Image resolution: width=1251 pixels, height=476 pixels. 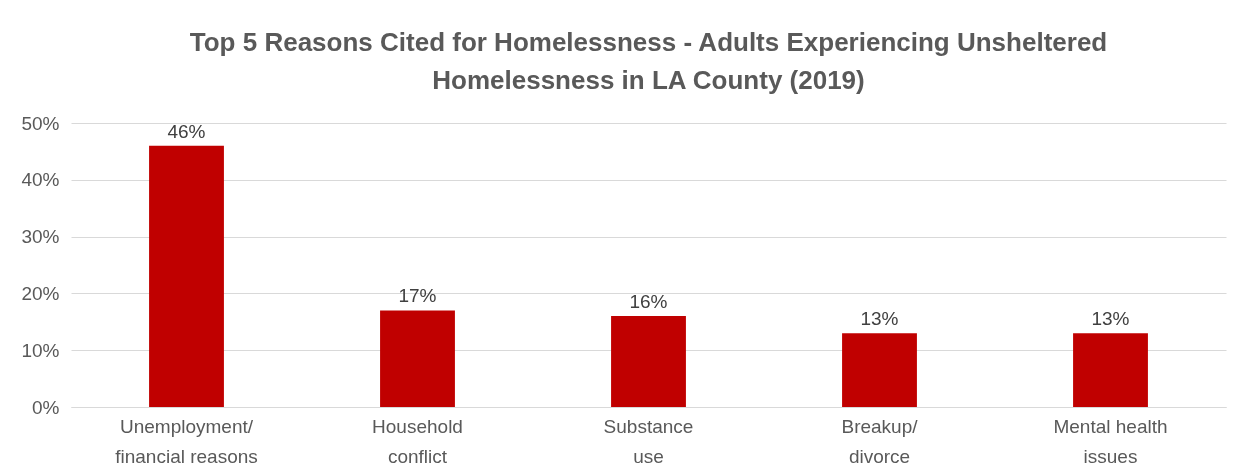 I want to click on x-tick-label: Unemployment/ financial reasons, so click(x=186, y=441).